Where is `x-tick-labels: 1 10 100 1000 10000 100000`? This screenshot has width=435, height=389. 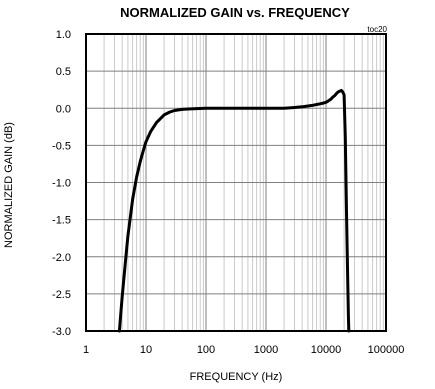
x-tick-labels: 1 10 100 1000 10000 100000 is located at coordinates (243, 350).